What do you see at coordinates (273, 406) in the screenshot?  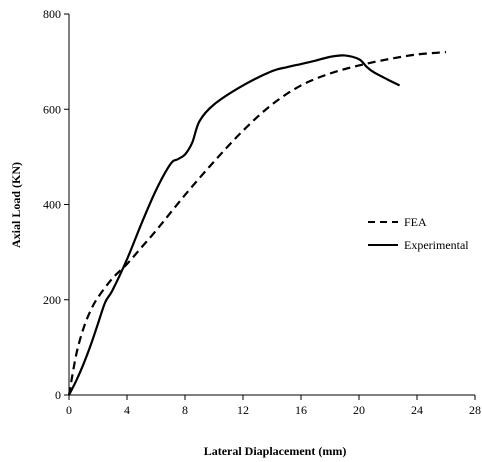 I see `x-ticks: 0 4 8 12 16 20 24 28` at bounding box center [273, 406].